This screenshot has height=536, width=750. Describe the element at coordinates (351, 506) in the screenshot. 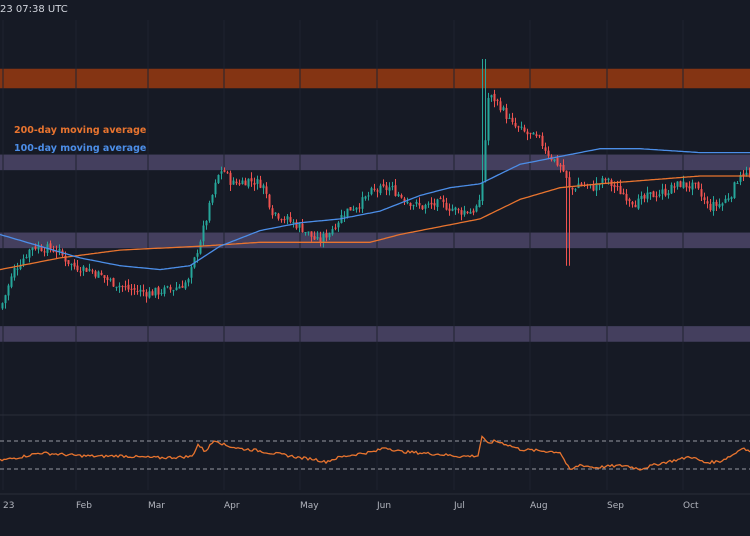

I see `time-axis: 23 Feb Mar Apr May Jun Jul Aug Sep Oct` at that location.